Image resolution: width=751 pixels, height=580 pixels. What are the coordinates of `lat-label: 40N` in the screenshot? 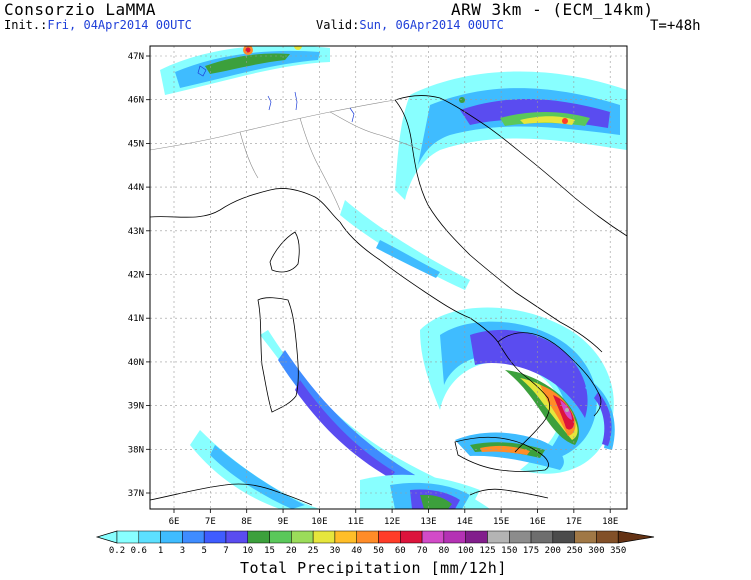 It's located at (136, 363).